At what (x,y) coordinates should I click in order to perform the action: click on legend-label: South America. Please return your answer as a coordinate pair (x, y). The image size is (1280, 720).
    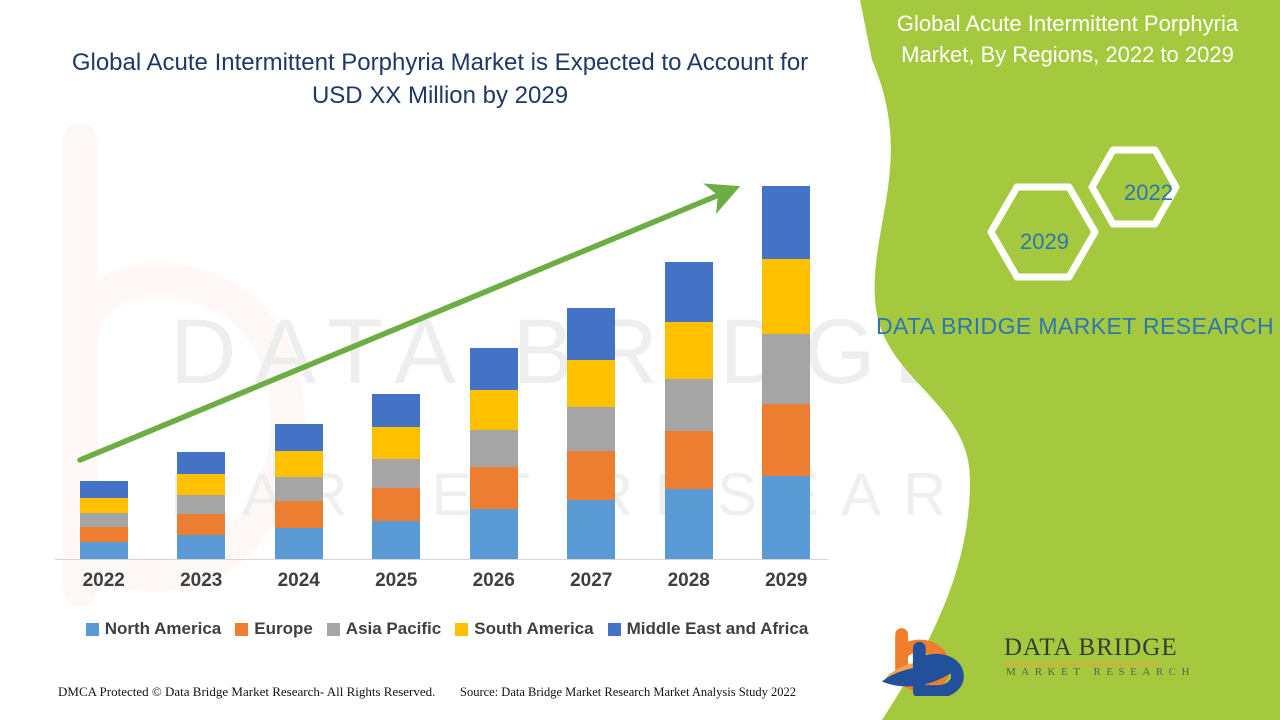
    Looking at the image, I should click on (534, 628).